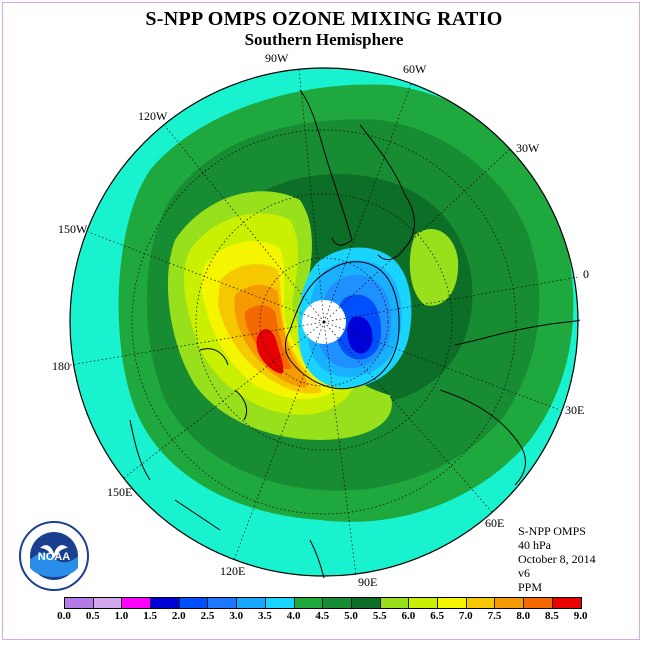  I want to click on colorbar-tick-label: 1.5, so click(150, 616).